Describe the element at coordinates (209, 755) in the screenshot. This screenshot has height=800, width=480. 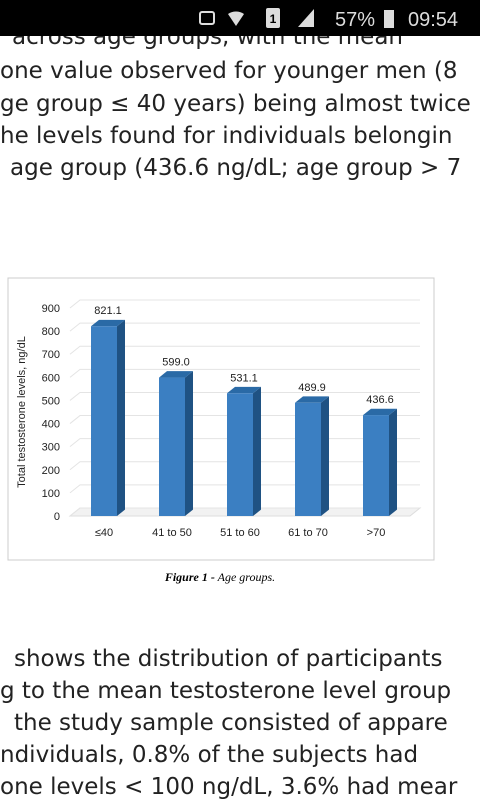
I see `doc-line: ndividuals, 0.8% of the subjects had` at that location.